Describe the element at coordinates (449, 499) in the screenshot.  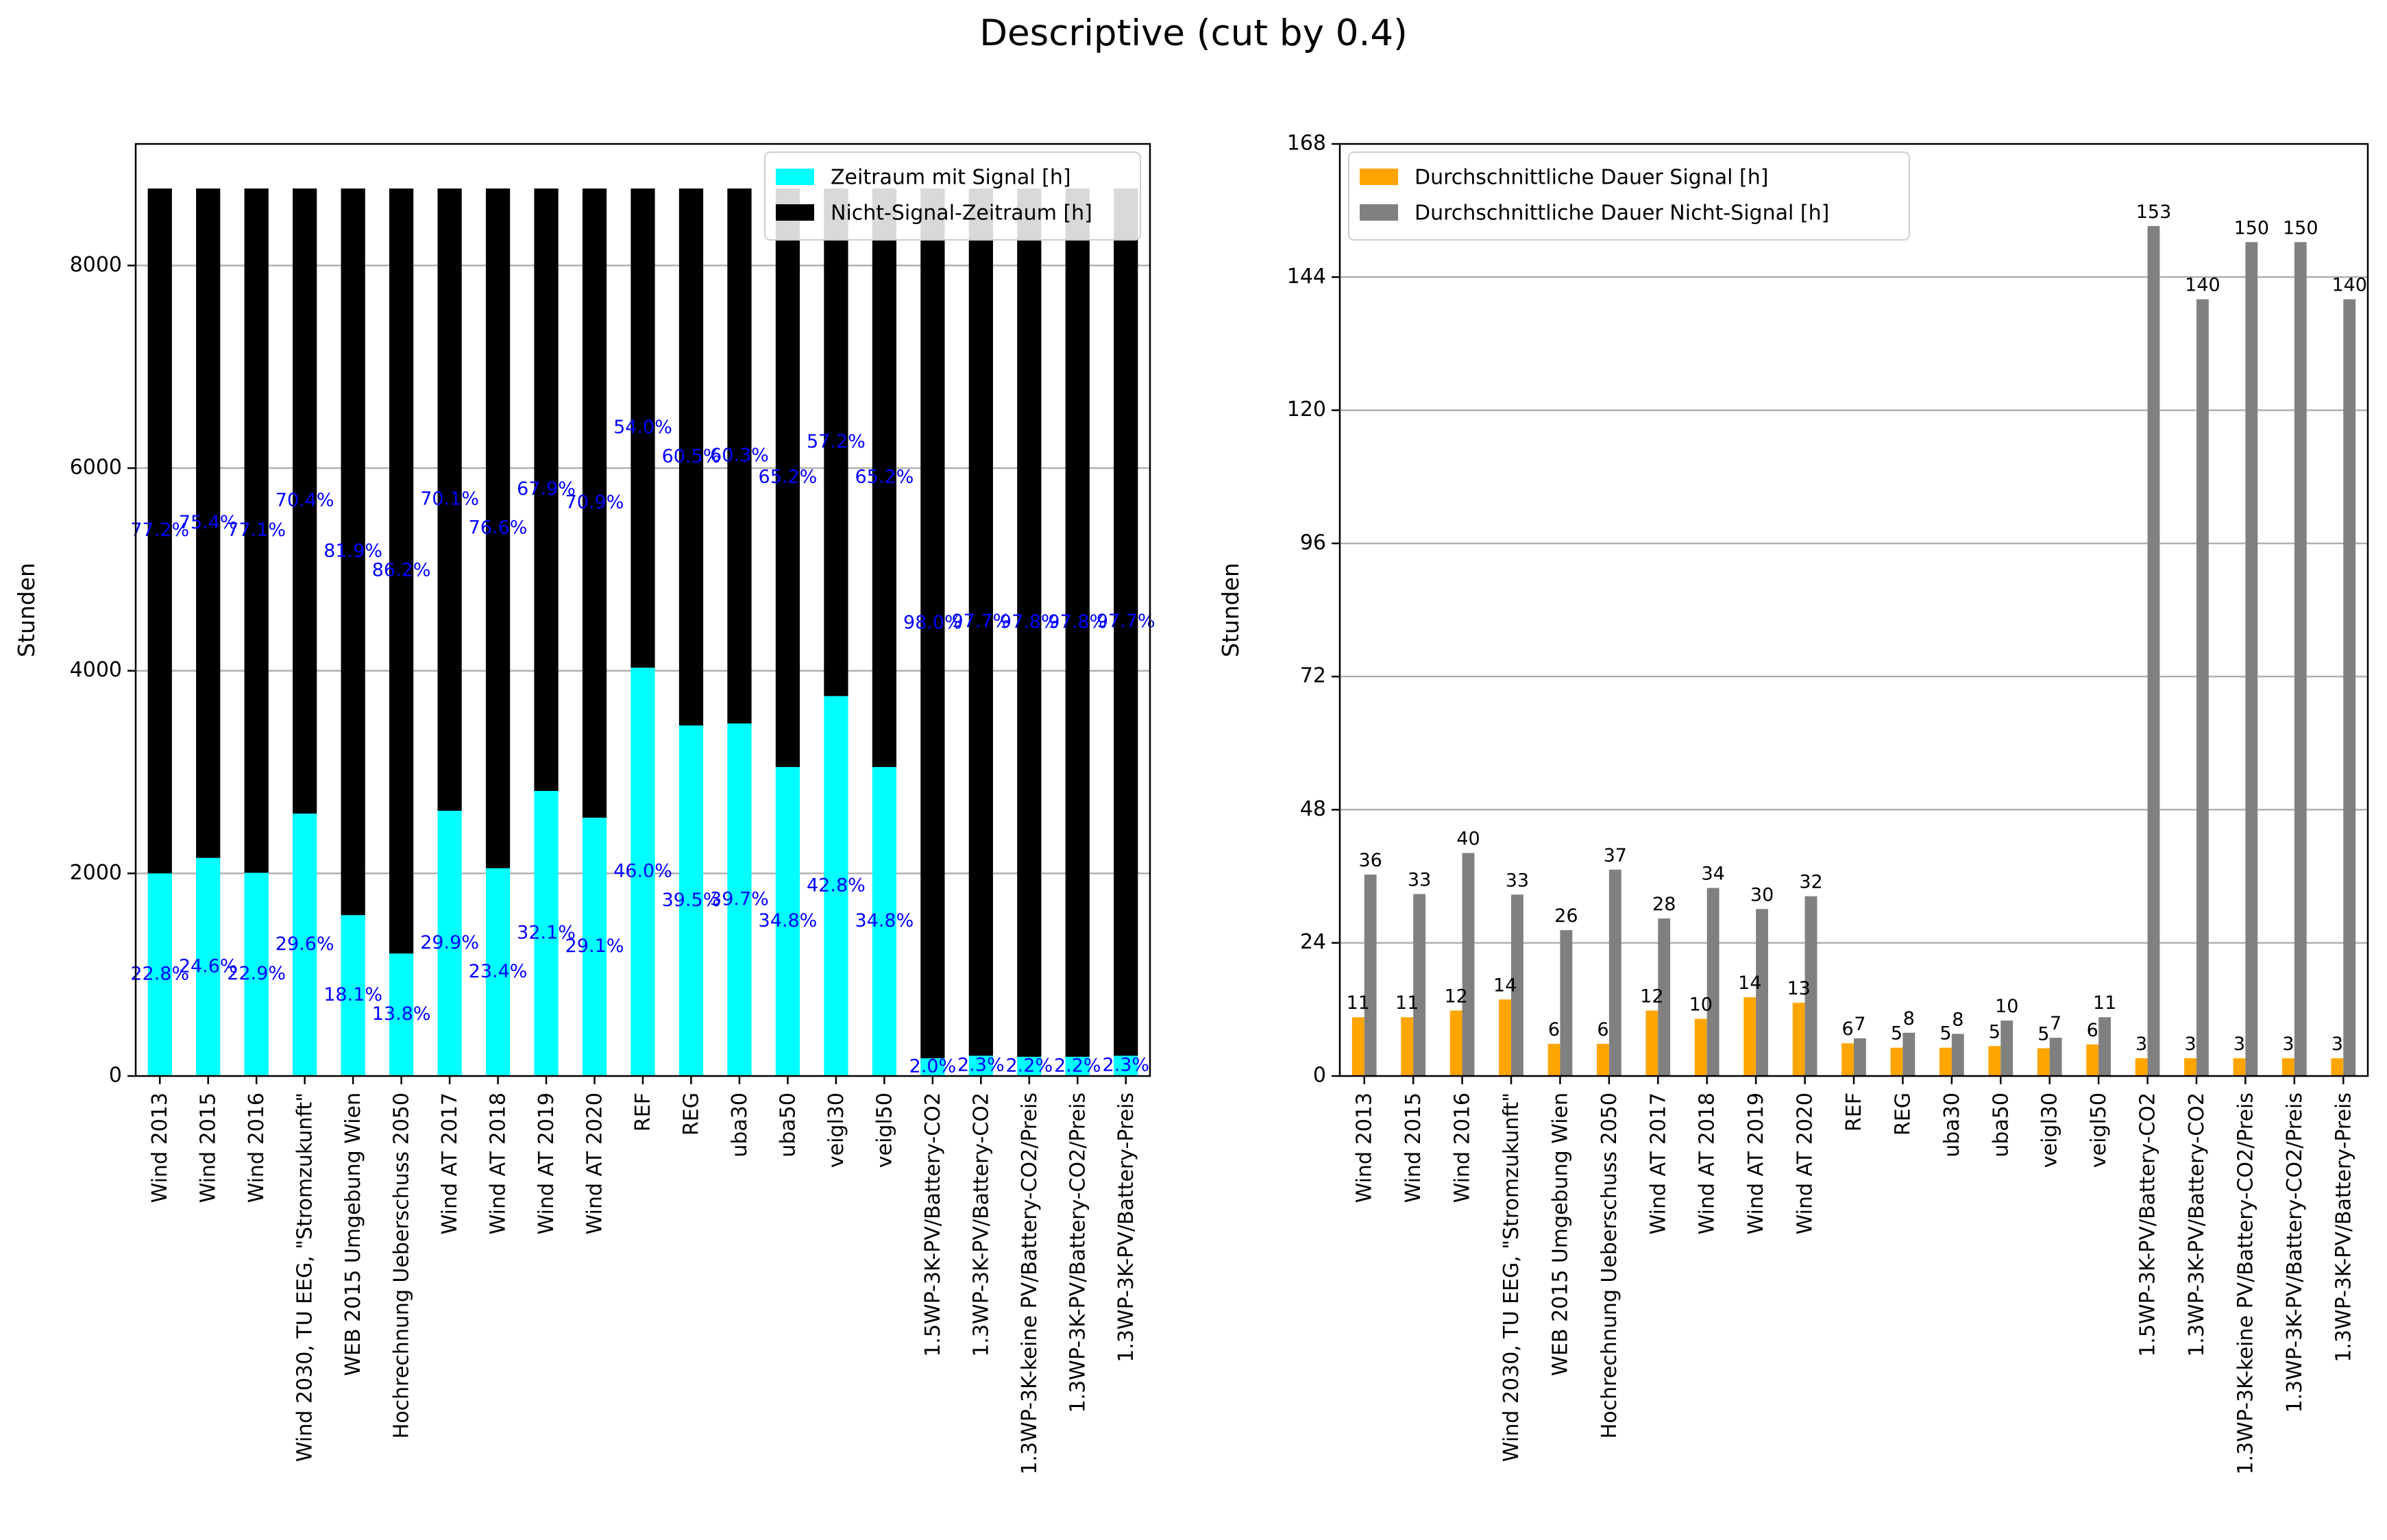
I see `non-signal-percent-label: 70.1%` at that location.